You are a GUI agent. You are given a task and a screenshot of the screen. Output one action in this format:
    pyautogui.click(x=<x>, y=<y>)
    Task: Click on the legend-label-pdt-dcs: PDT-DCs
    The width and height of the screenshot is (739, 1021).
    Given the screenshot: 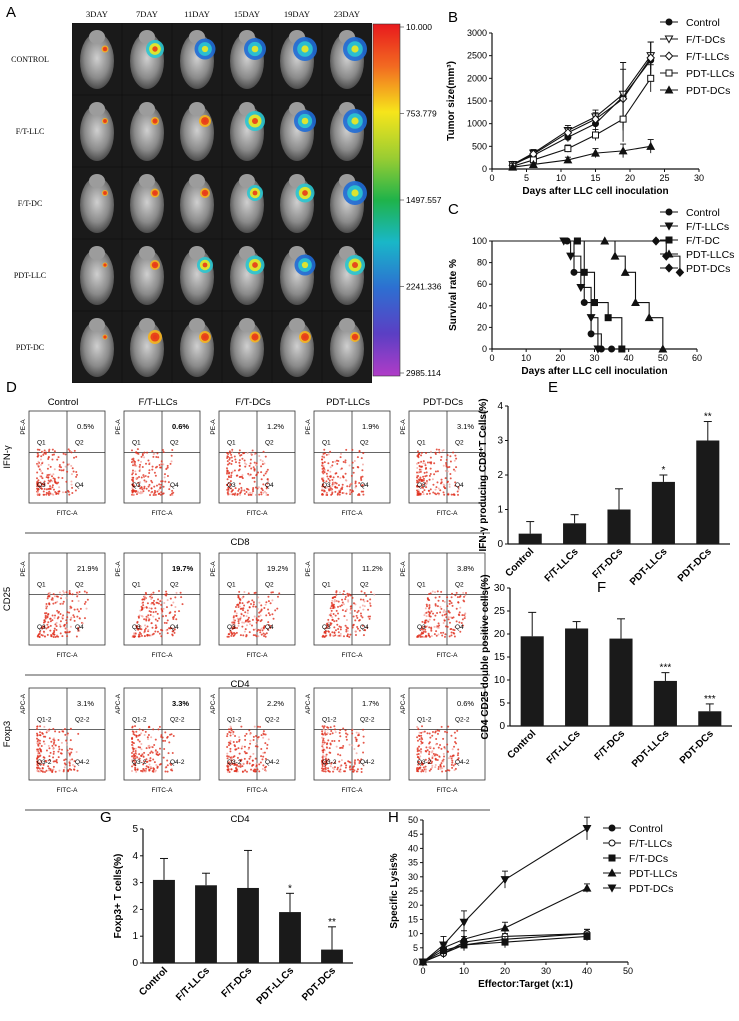 What is the action you would take?
    pyautogui.click(x=708, y=269)
    